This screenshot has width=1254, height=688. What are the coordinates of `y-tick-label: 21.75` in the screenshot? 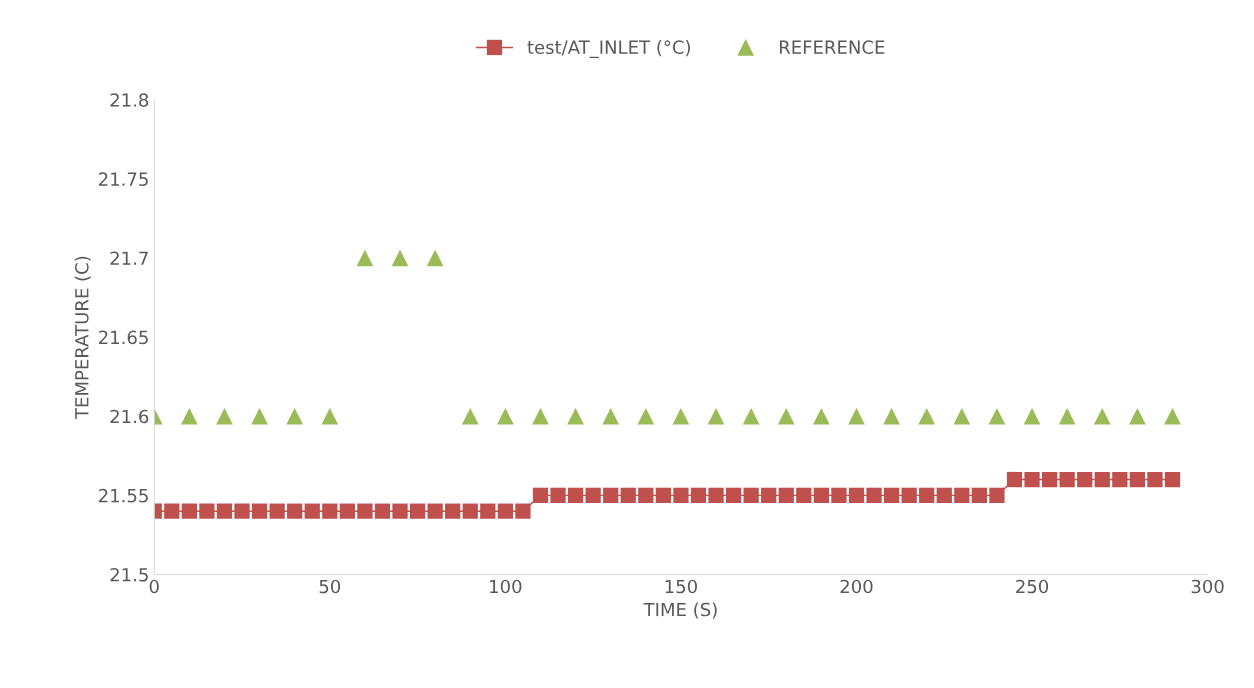 It's located at (123, 179).